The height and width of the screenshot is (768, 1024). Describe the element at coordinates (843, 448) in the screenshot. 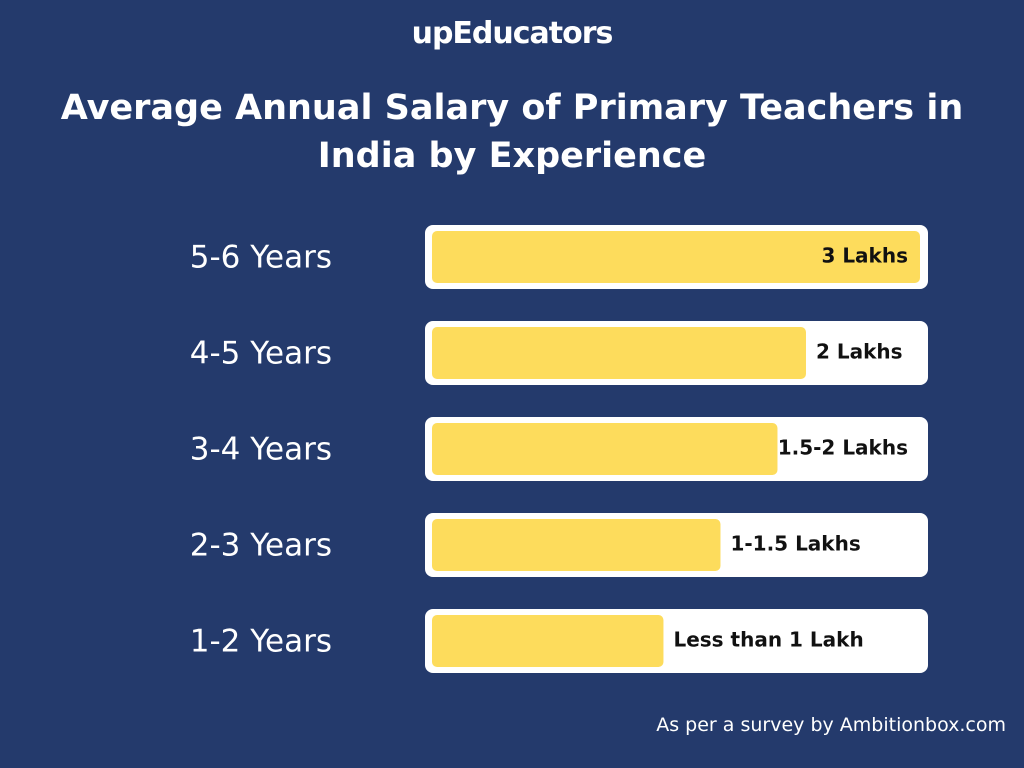

I see `value-label: 1.5-2 Lakhs` at that location.